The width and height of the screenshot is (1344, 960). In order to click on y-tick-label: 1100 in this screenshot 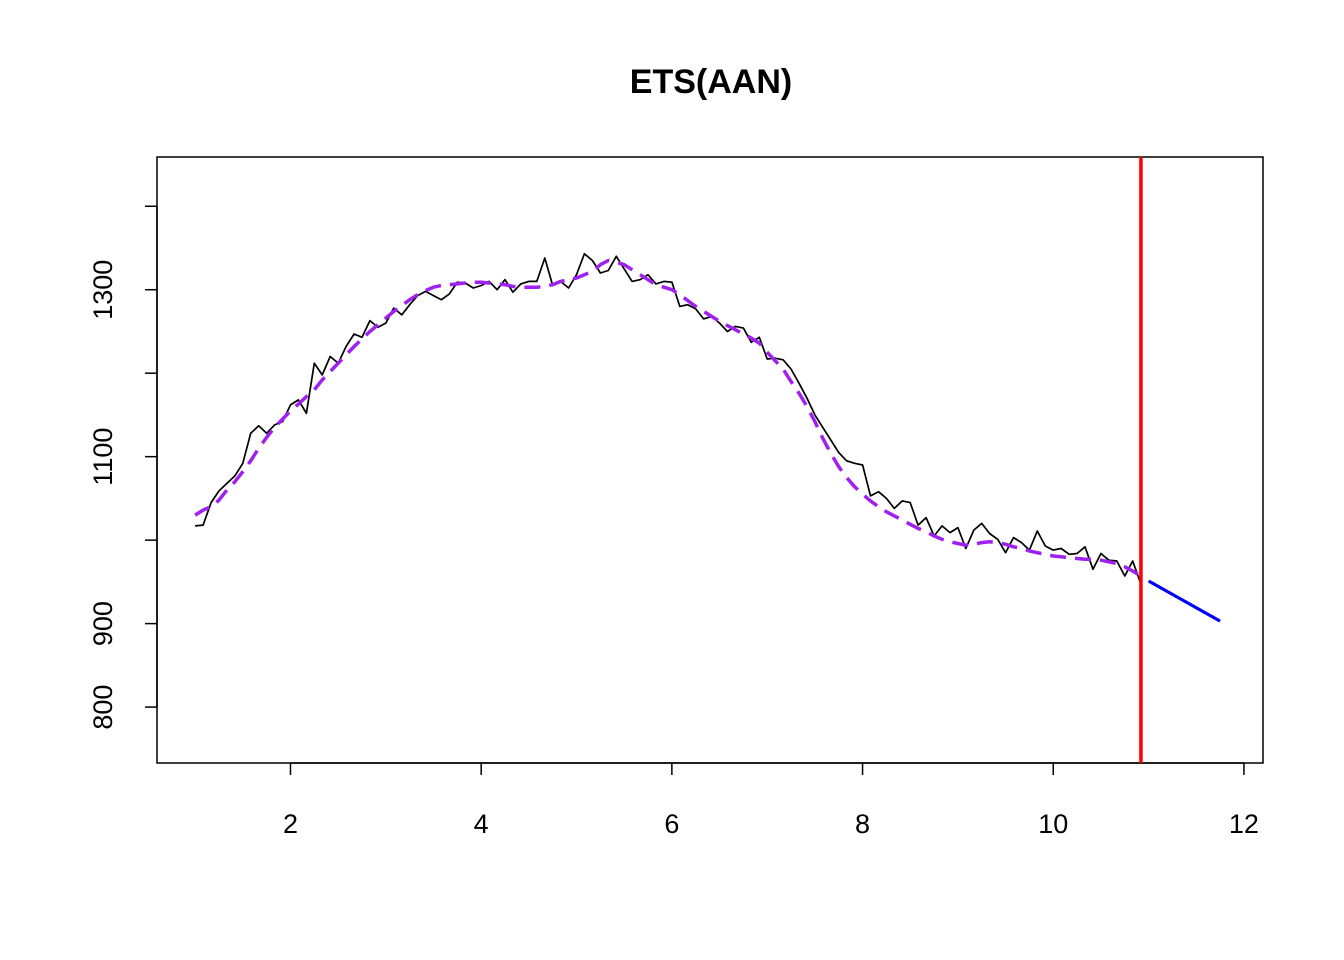, I will do `click(103, 457)`.